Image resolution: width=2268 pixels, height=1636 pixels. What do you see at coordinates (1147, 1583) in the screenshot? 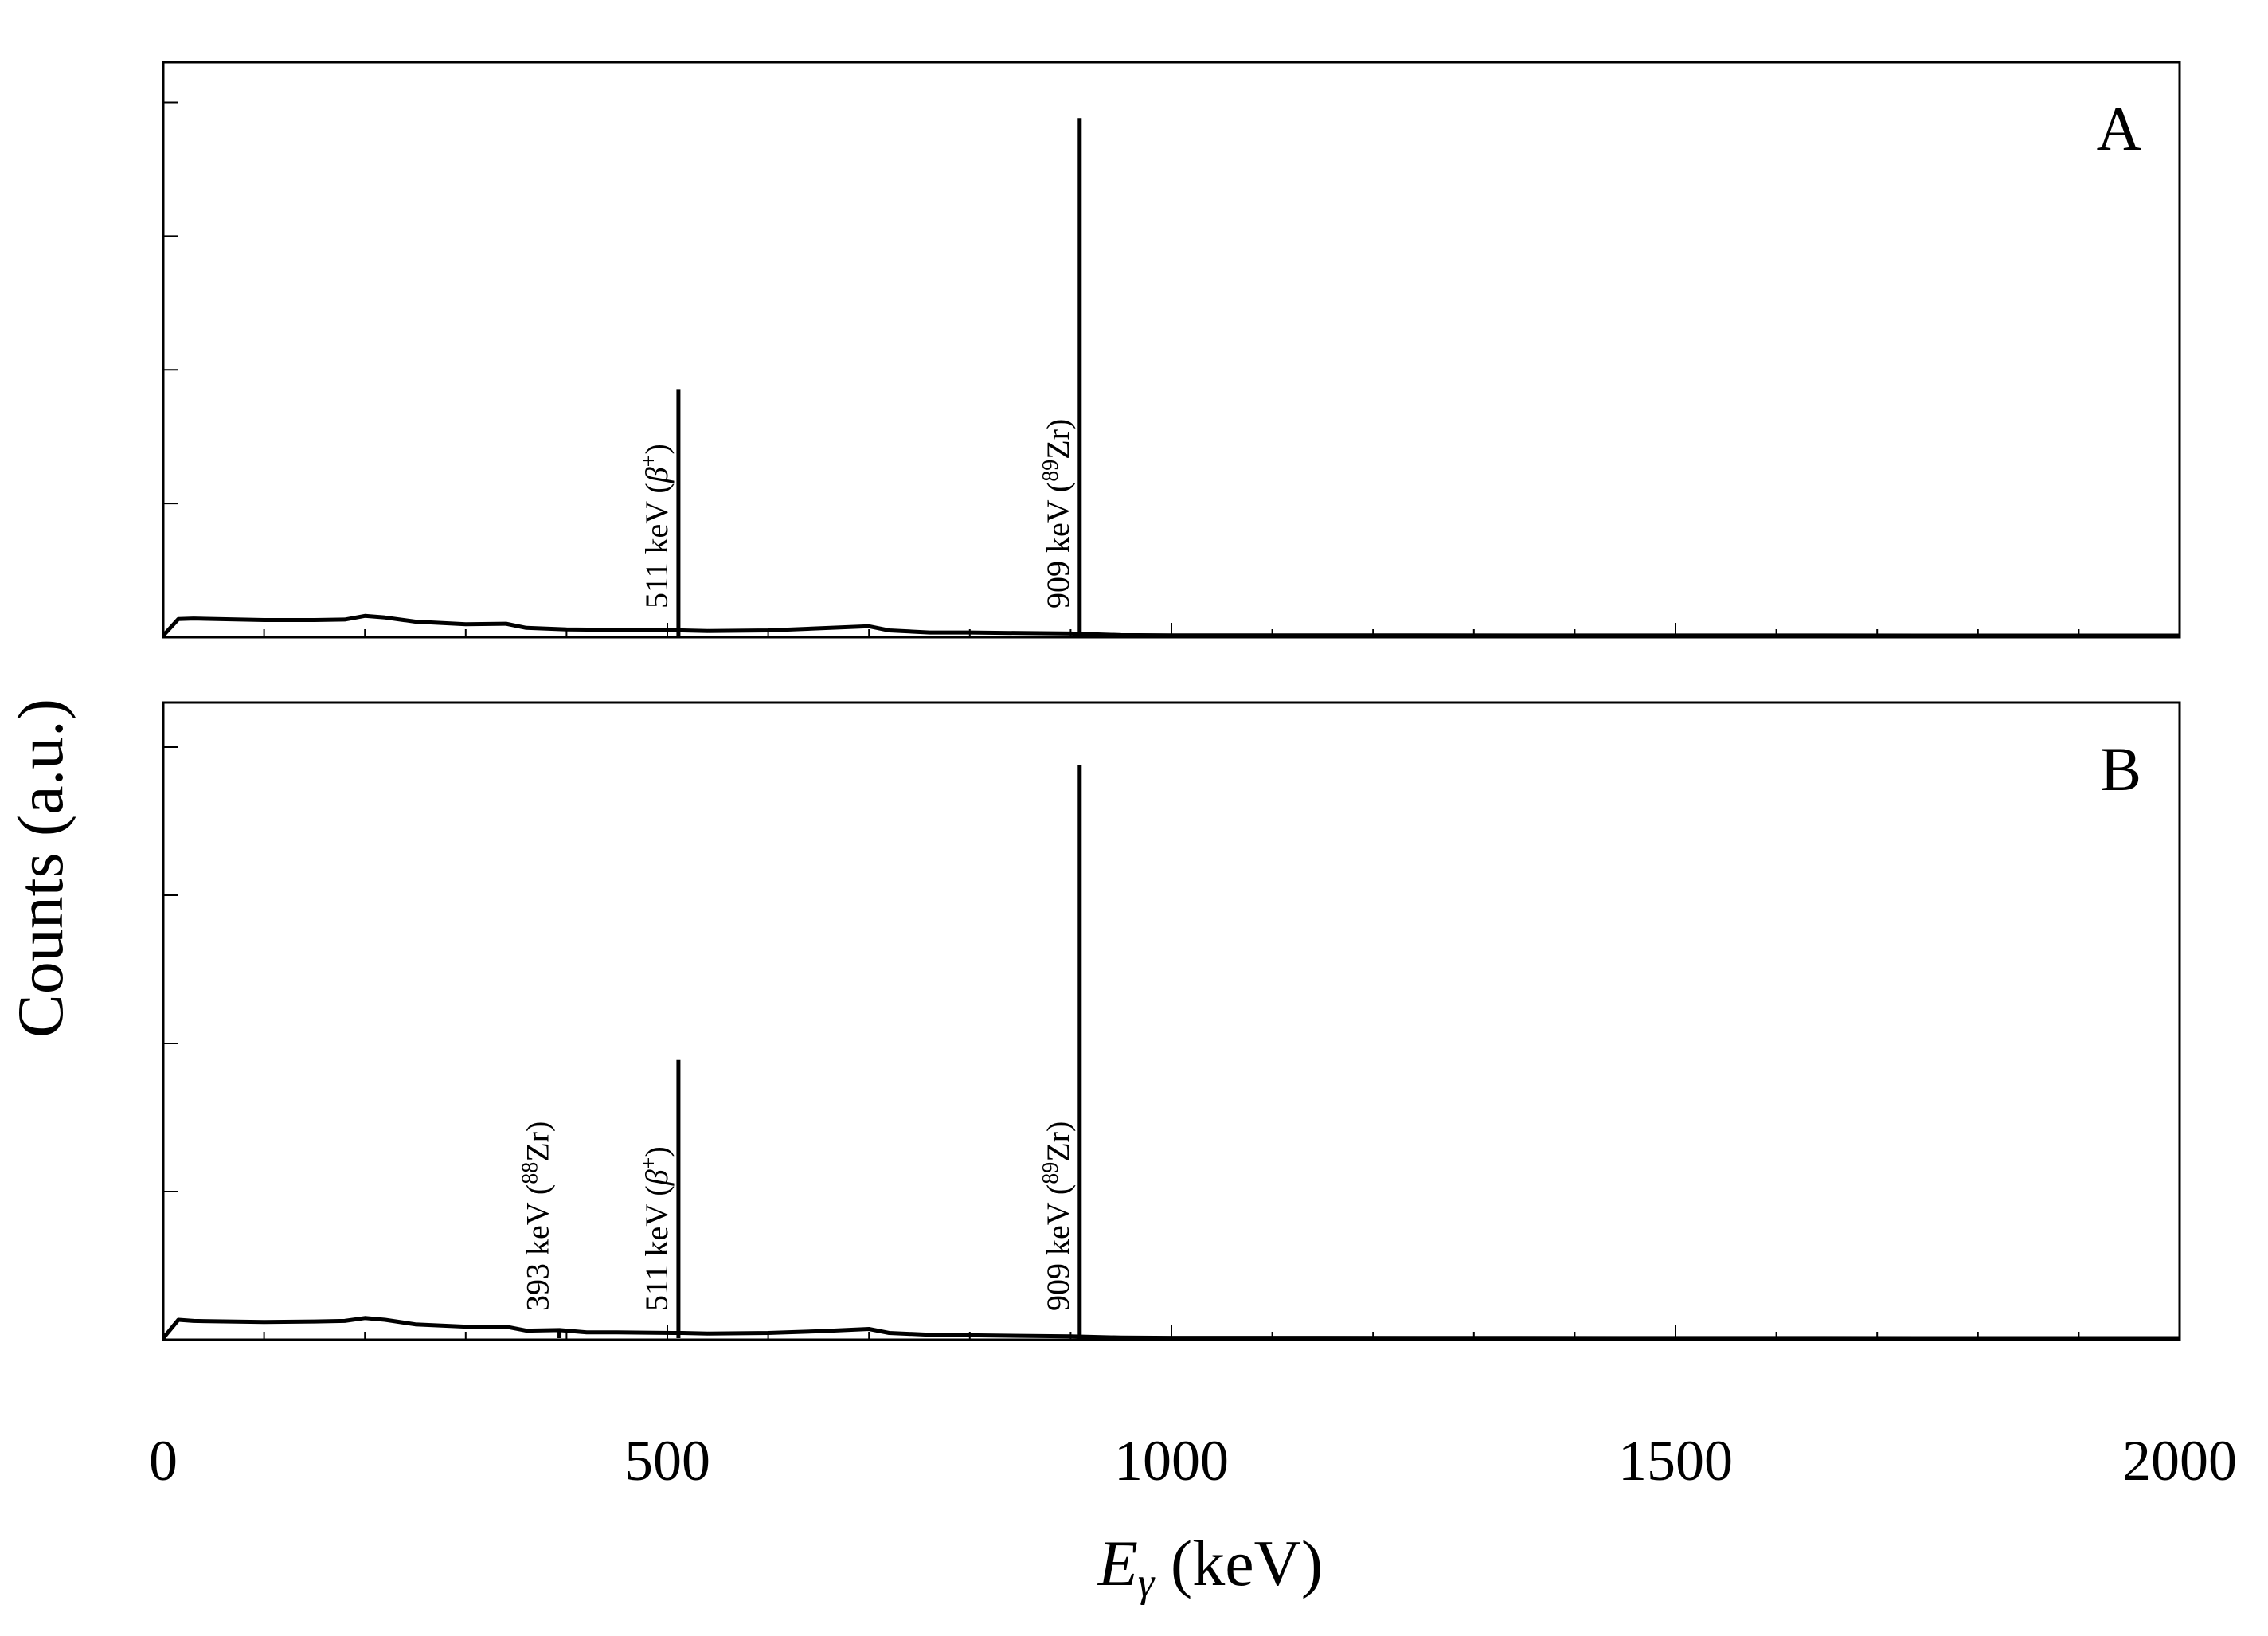
I see `x-axis-subscript: γ` at bounding box center [1147, 1583].